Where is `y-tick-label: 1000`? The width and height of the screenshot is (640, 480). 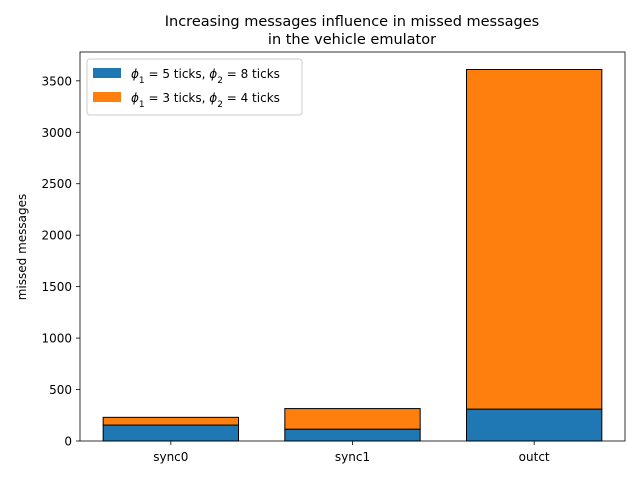 y-tick-label: 1000 is located at coordinates (56, 339).